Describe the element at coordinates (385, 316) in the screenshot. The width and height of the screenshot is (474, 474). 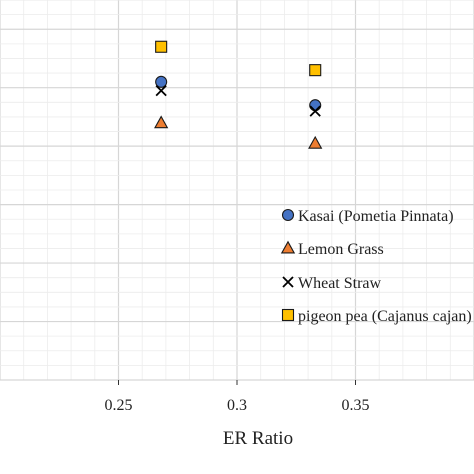
I see `legend-label-pigeon-pea: pigeon pea (Cajanus cajan)` at that location.